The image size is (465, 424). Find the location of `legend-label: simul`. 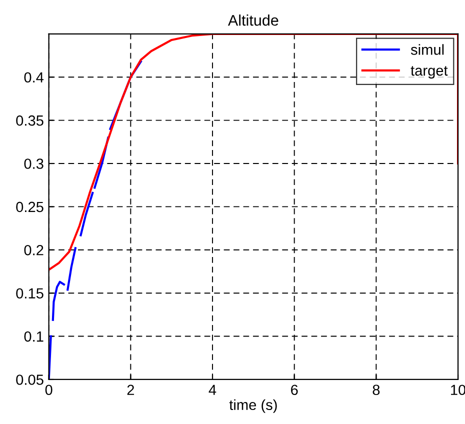

legend-label: simul is located at coordinates (427, 49).